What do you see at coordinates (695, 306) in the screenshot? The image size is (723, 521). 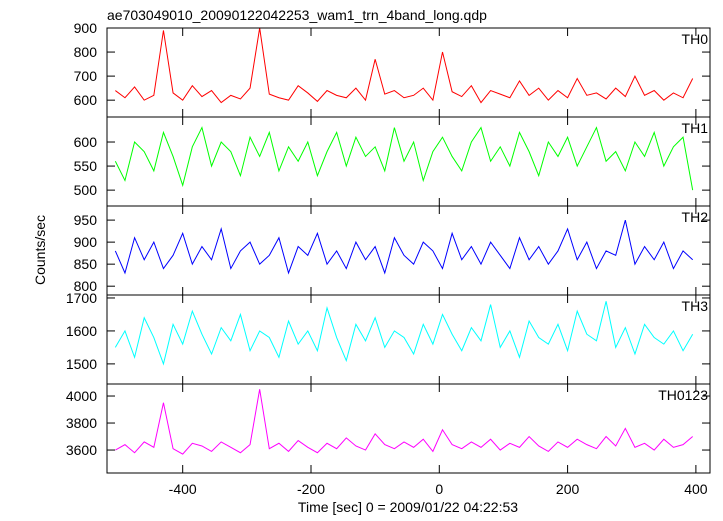 I see `panel-label: TH3` at bounding box center [695, 306].